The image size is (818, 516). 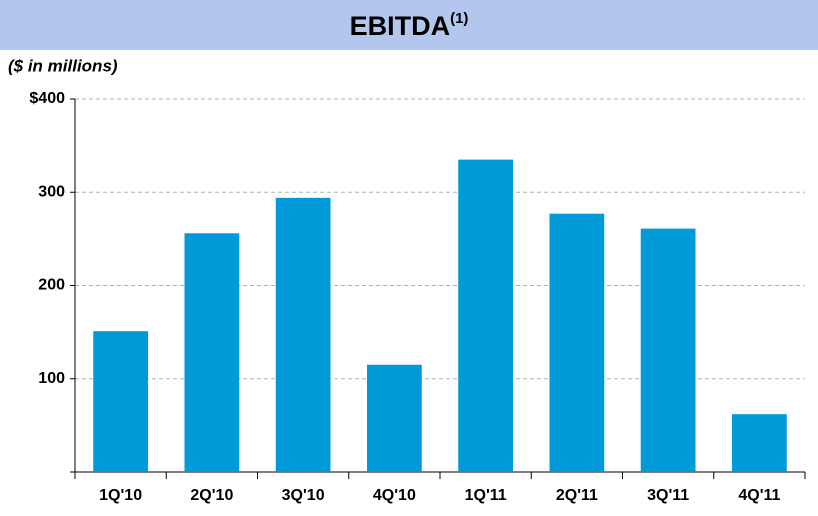 I want to click on x-tick-label: 3Q'11, so click(x=668, y=495).